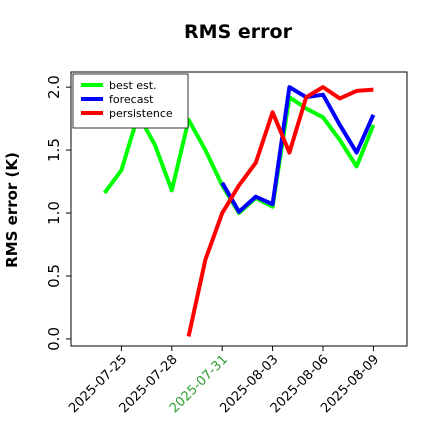 The image size is (440, 440). What do you see at coordinates (238, 32) in the screenshot?
I see `chart-title: RMS error` at bounding box center [238, 32].